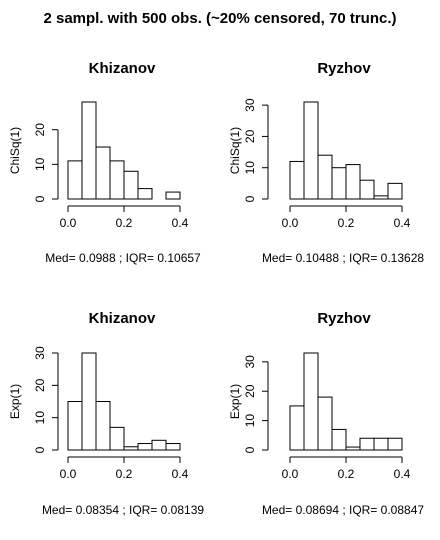 The height and width of the screenshot is (540, 440). What do you see at coordinates (343, 258) in the screenshot?
I see `summary-label: Med= 0.10488 ; IQR= 0.13628` at bounding box center [343, 258].